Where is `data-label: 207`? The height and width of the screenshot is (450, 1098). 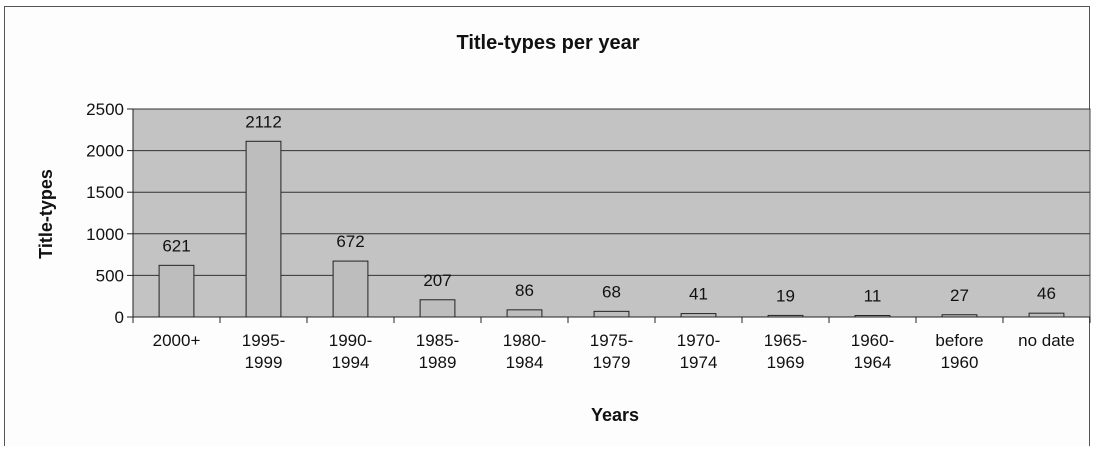 data-label: 207 is located at coordinates (437, 280).